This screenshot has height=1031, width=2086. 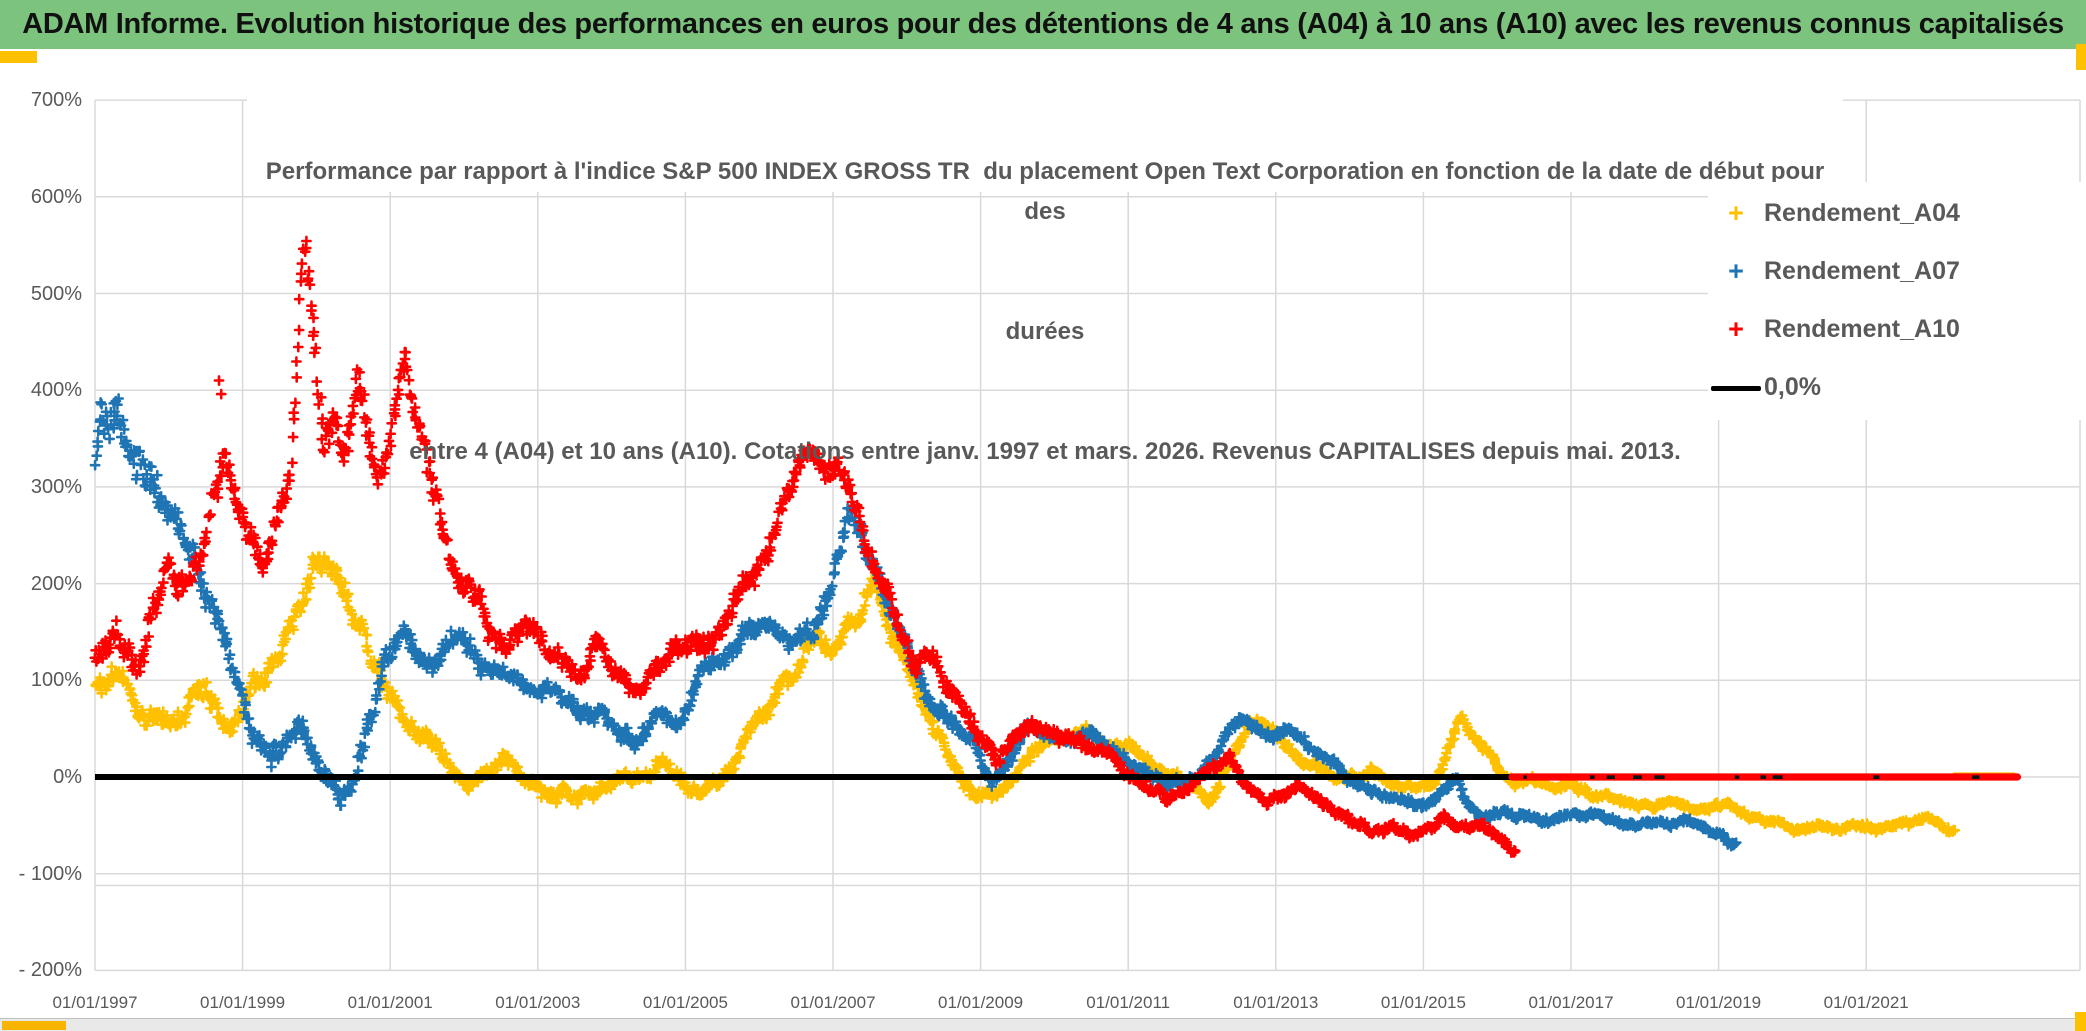 What do you see at coordinates (56, 100) in the screenshot?
I see `y-axis-label: 700%` at bounding box center [56, 100].